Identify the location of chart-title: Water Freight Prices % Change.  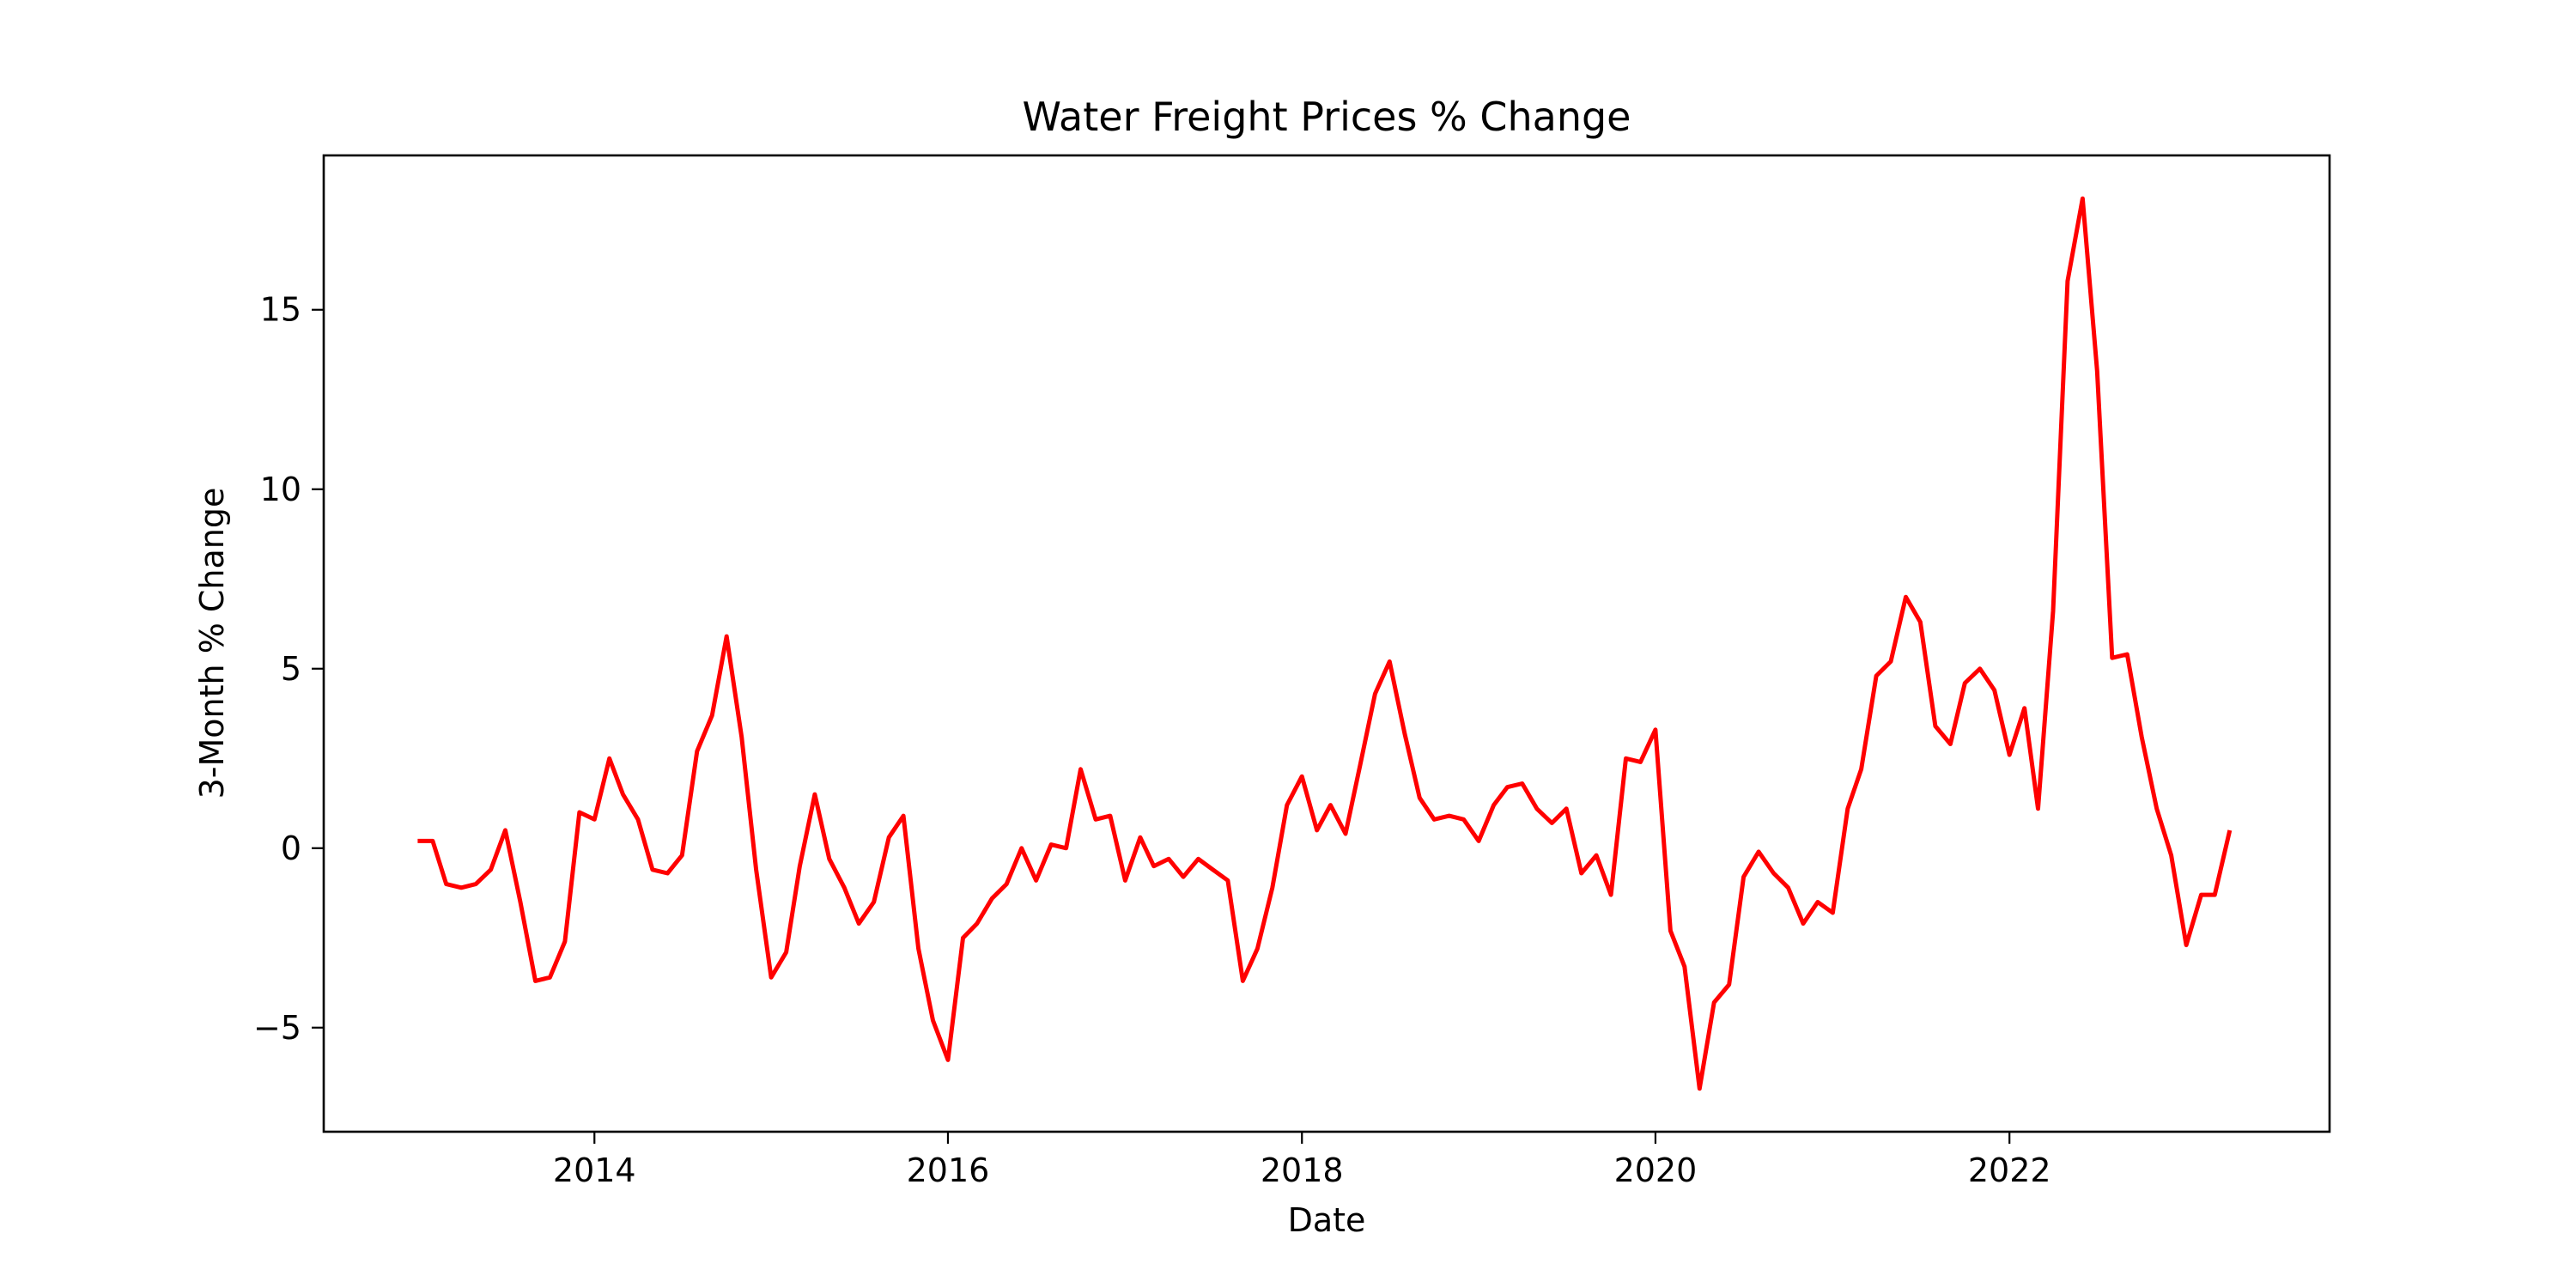
(1327, 117).